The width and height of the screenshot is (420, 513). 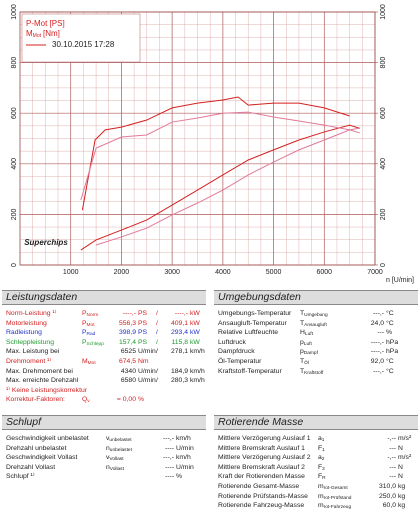 I want to click on logo: Superchips, so click(x=46, y=242).